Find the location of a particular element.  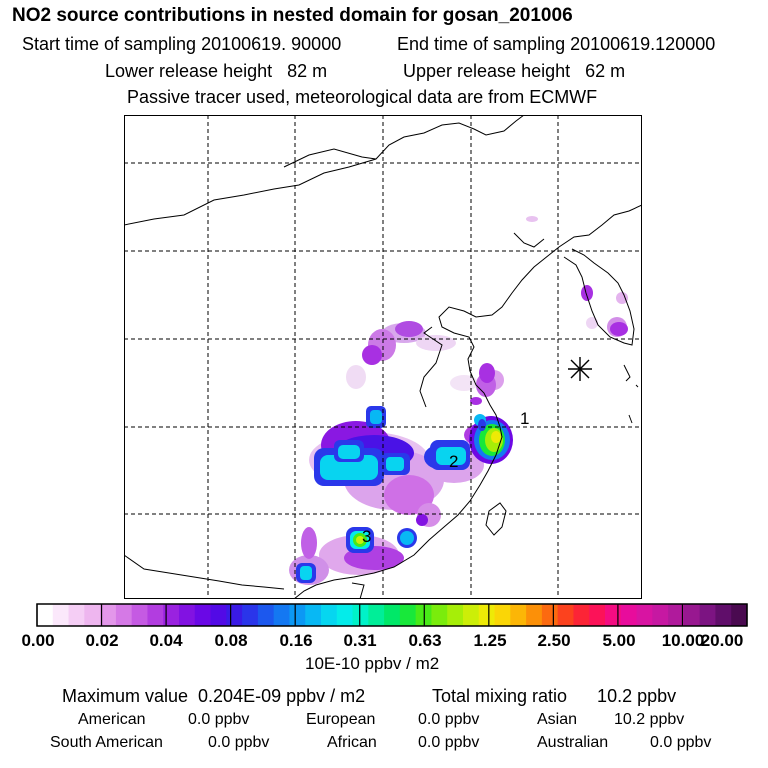

south-american-value: 0.0 ppbv is located at coordinates (239, 742).